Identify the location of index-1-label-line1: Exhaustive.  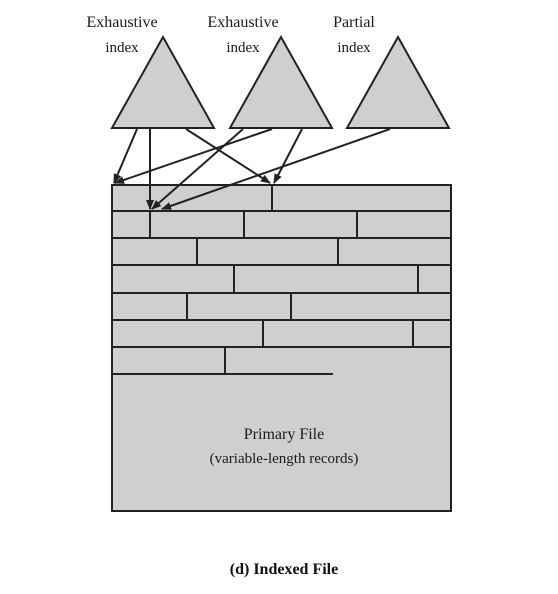
(121, 22).